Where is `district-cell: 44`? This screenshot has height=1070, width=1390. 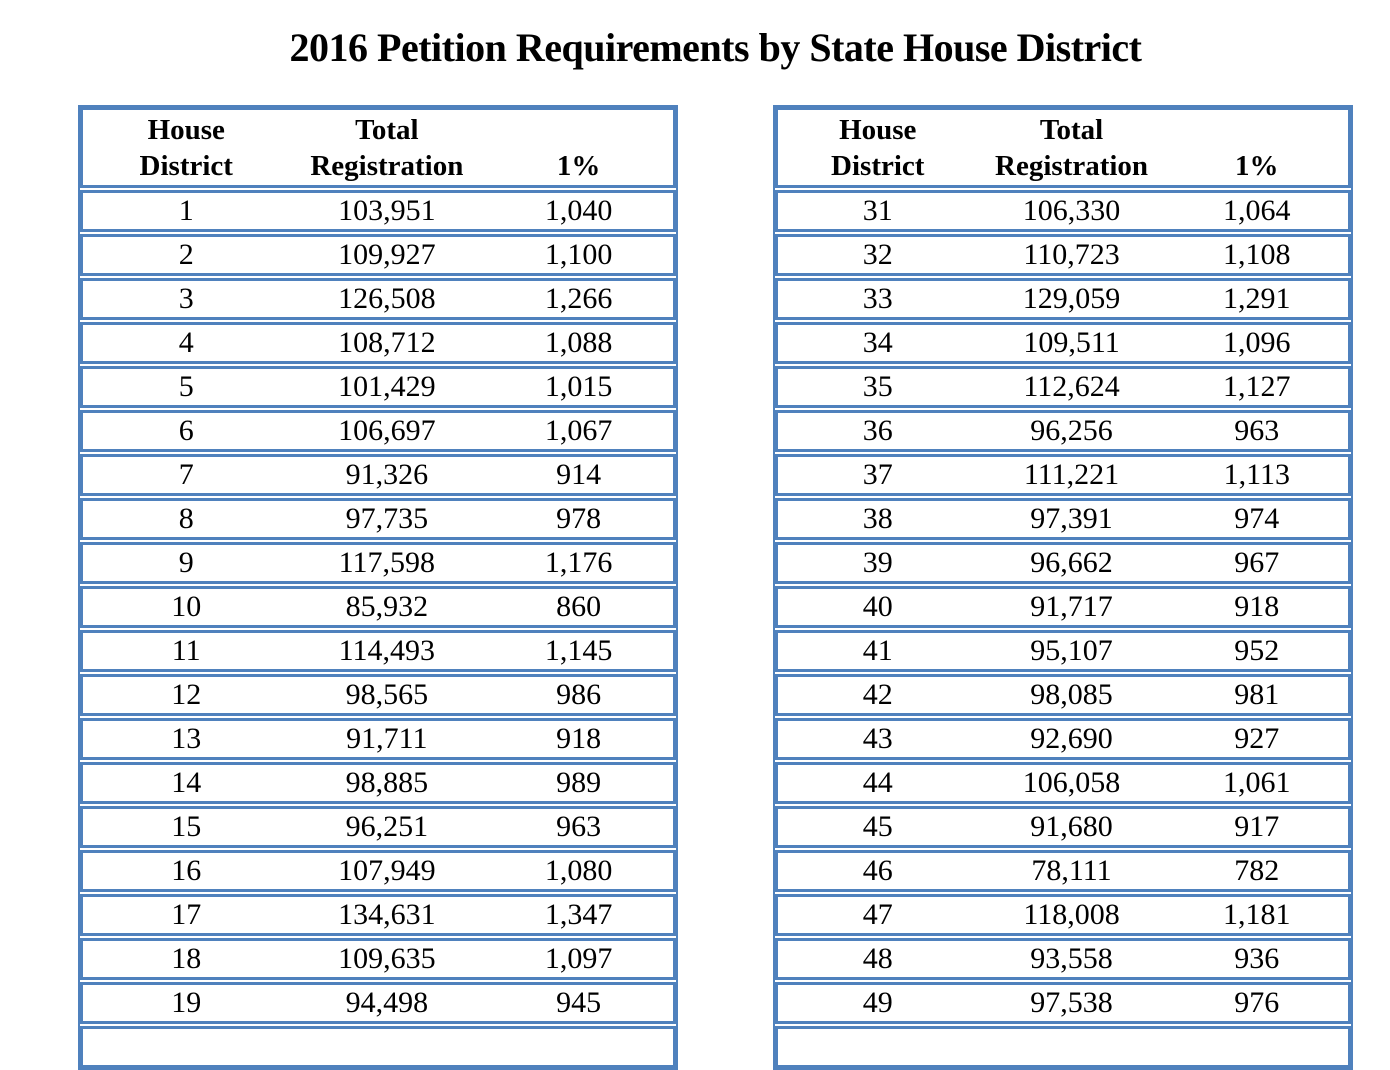
district-cell: 44 is located at coordinates (877, 782).